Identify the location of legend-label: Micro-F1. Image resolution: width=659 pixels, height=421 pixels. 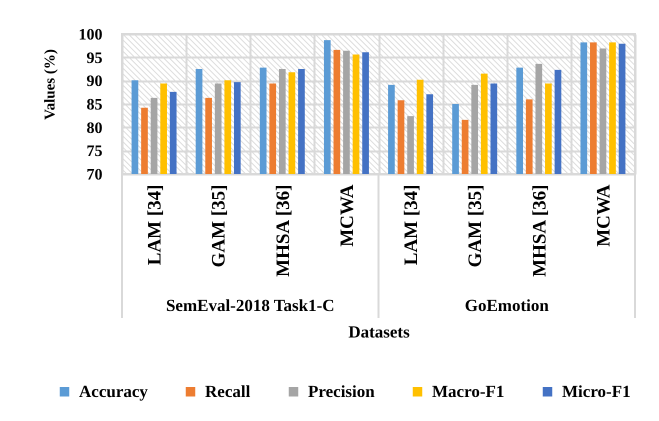
(596, 391).